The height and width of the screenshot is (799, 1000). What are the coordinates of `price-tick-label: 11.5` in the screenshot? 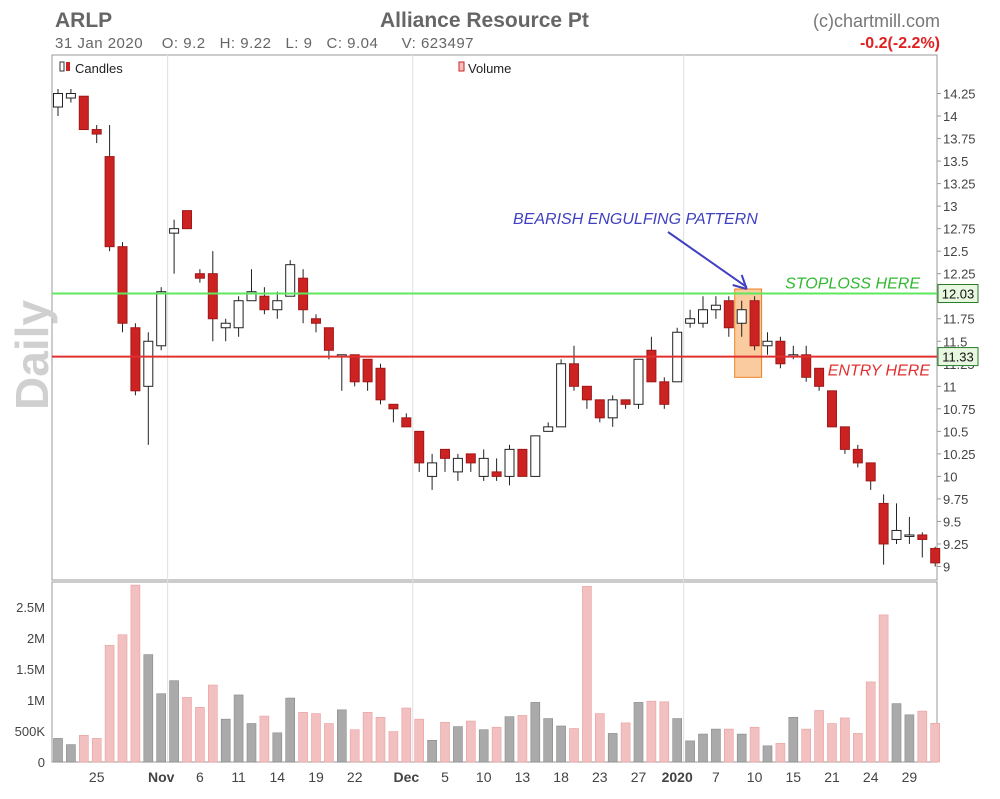 It's located at (955, 341).